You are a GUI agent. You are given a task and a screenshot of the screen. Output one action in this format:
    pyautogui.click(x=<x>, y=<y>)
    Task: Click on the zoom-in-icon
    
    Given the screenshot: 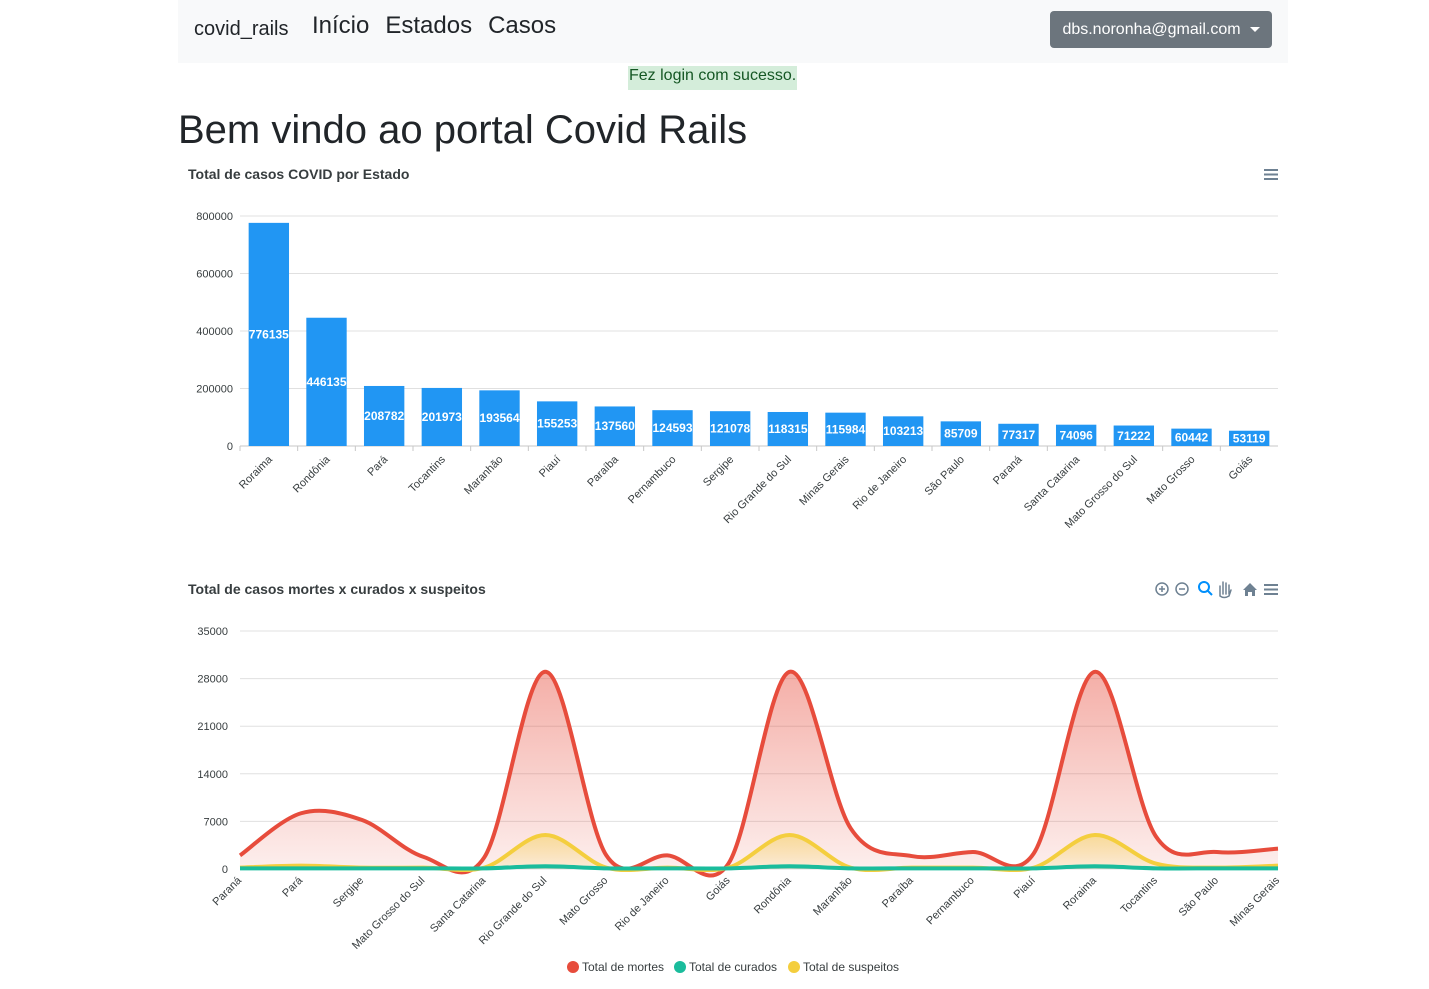 What is the action you would take?
    pyautogui.click(x=1162, y=589)
    